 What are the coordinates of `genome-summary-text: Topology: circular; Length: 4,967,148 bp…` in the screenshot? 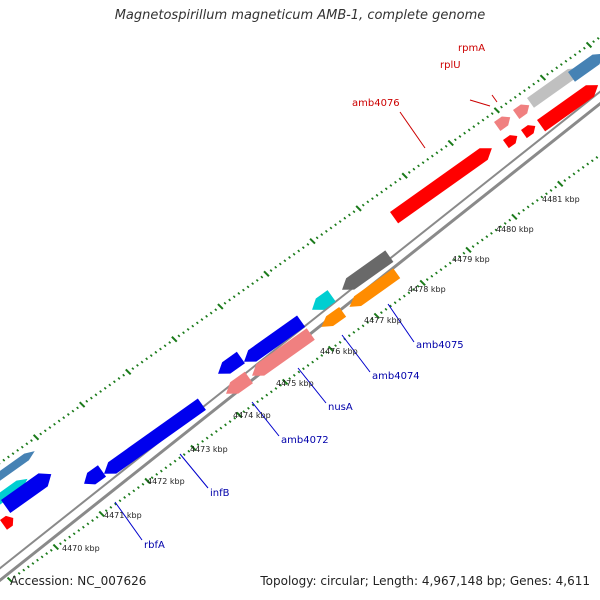 It's located at (425, 581).